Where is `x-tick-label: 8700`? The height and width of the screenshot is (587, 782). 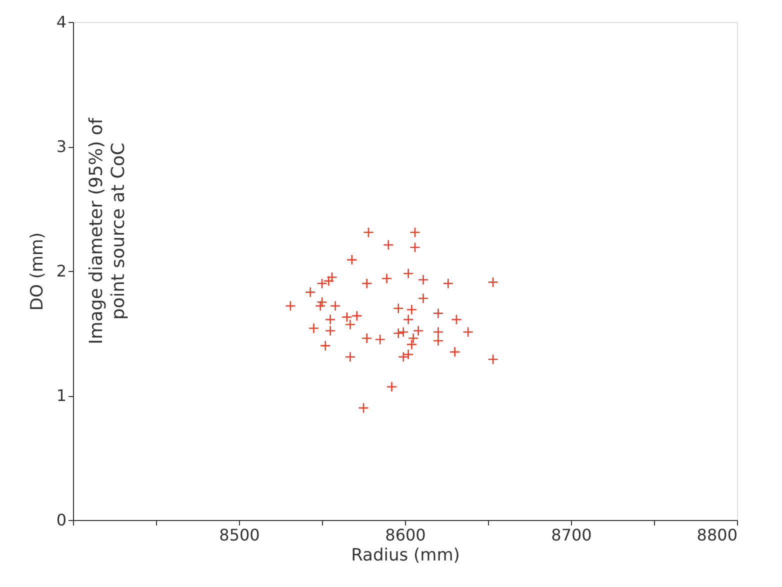 x-tick-label: 8700 is located at coordinates (571, 535).